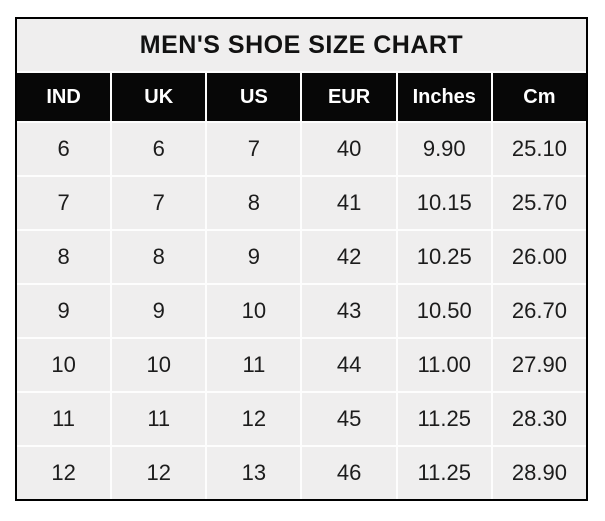 The height and width of the screenshot is (521, 605). Describe the element at coordinates (349, 257) in the screenshot. I see `table-cell: 42` at that location.